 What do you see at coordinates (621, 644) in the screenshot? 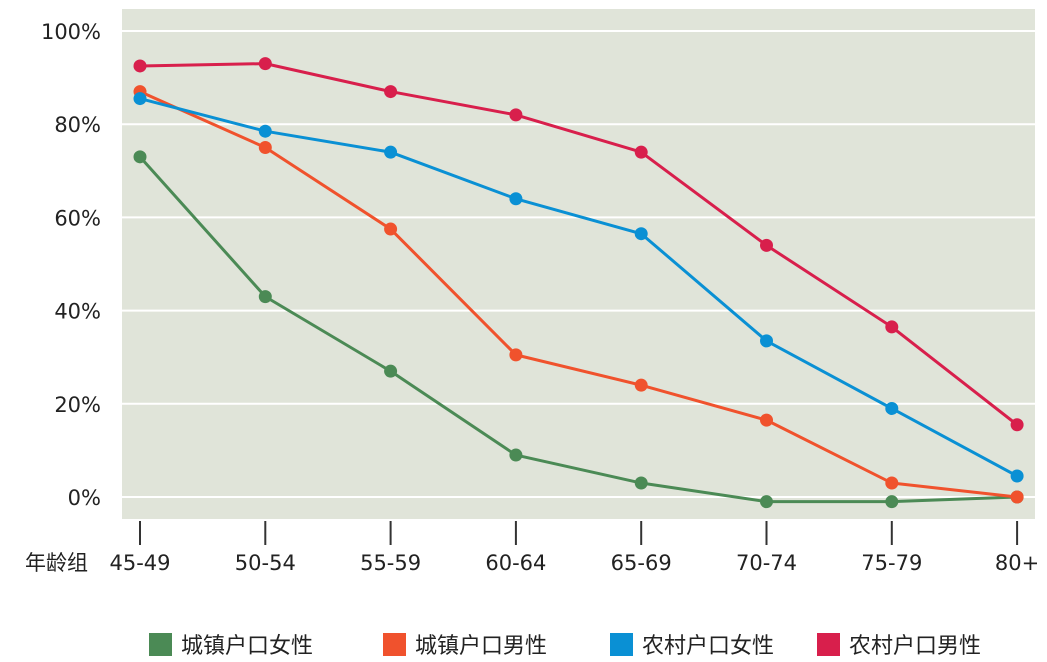
I see `legend-swatch-rural-female` at bounding box center [621, 644].